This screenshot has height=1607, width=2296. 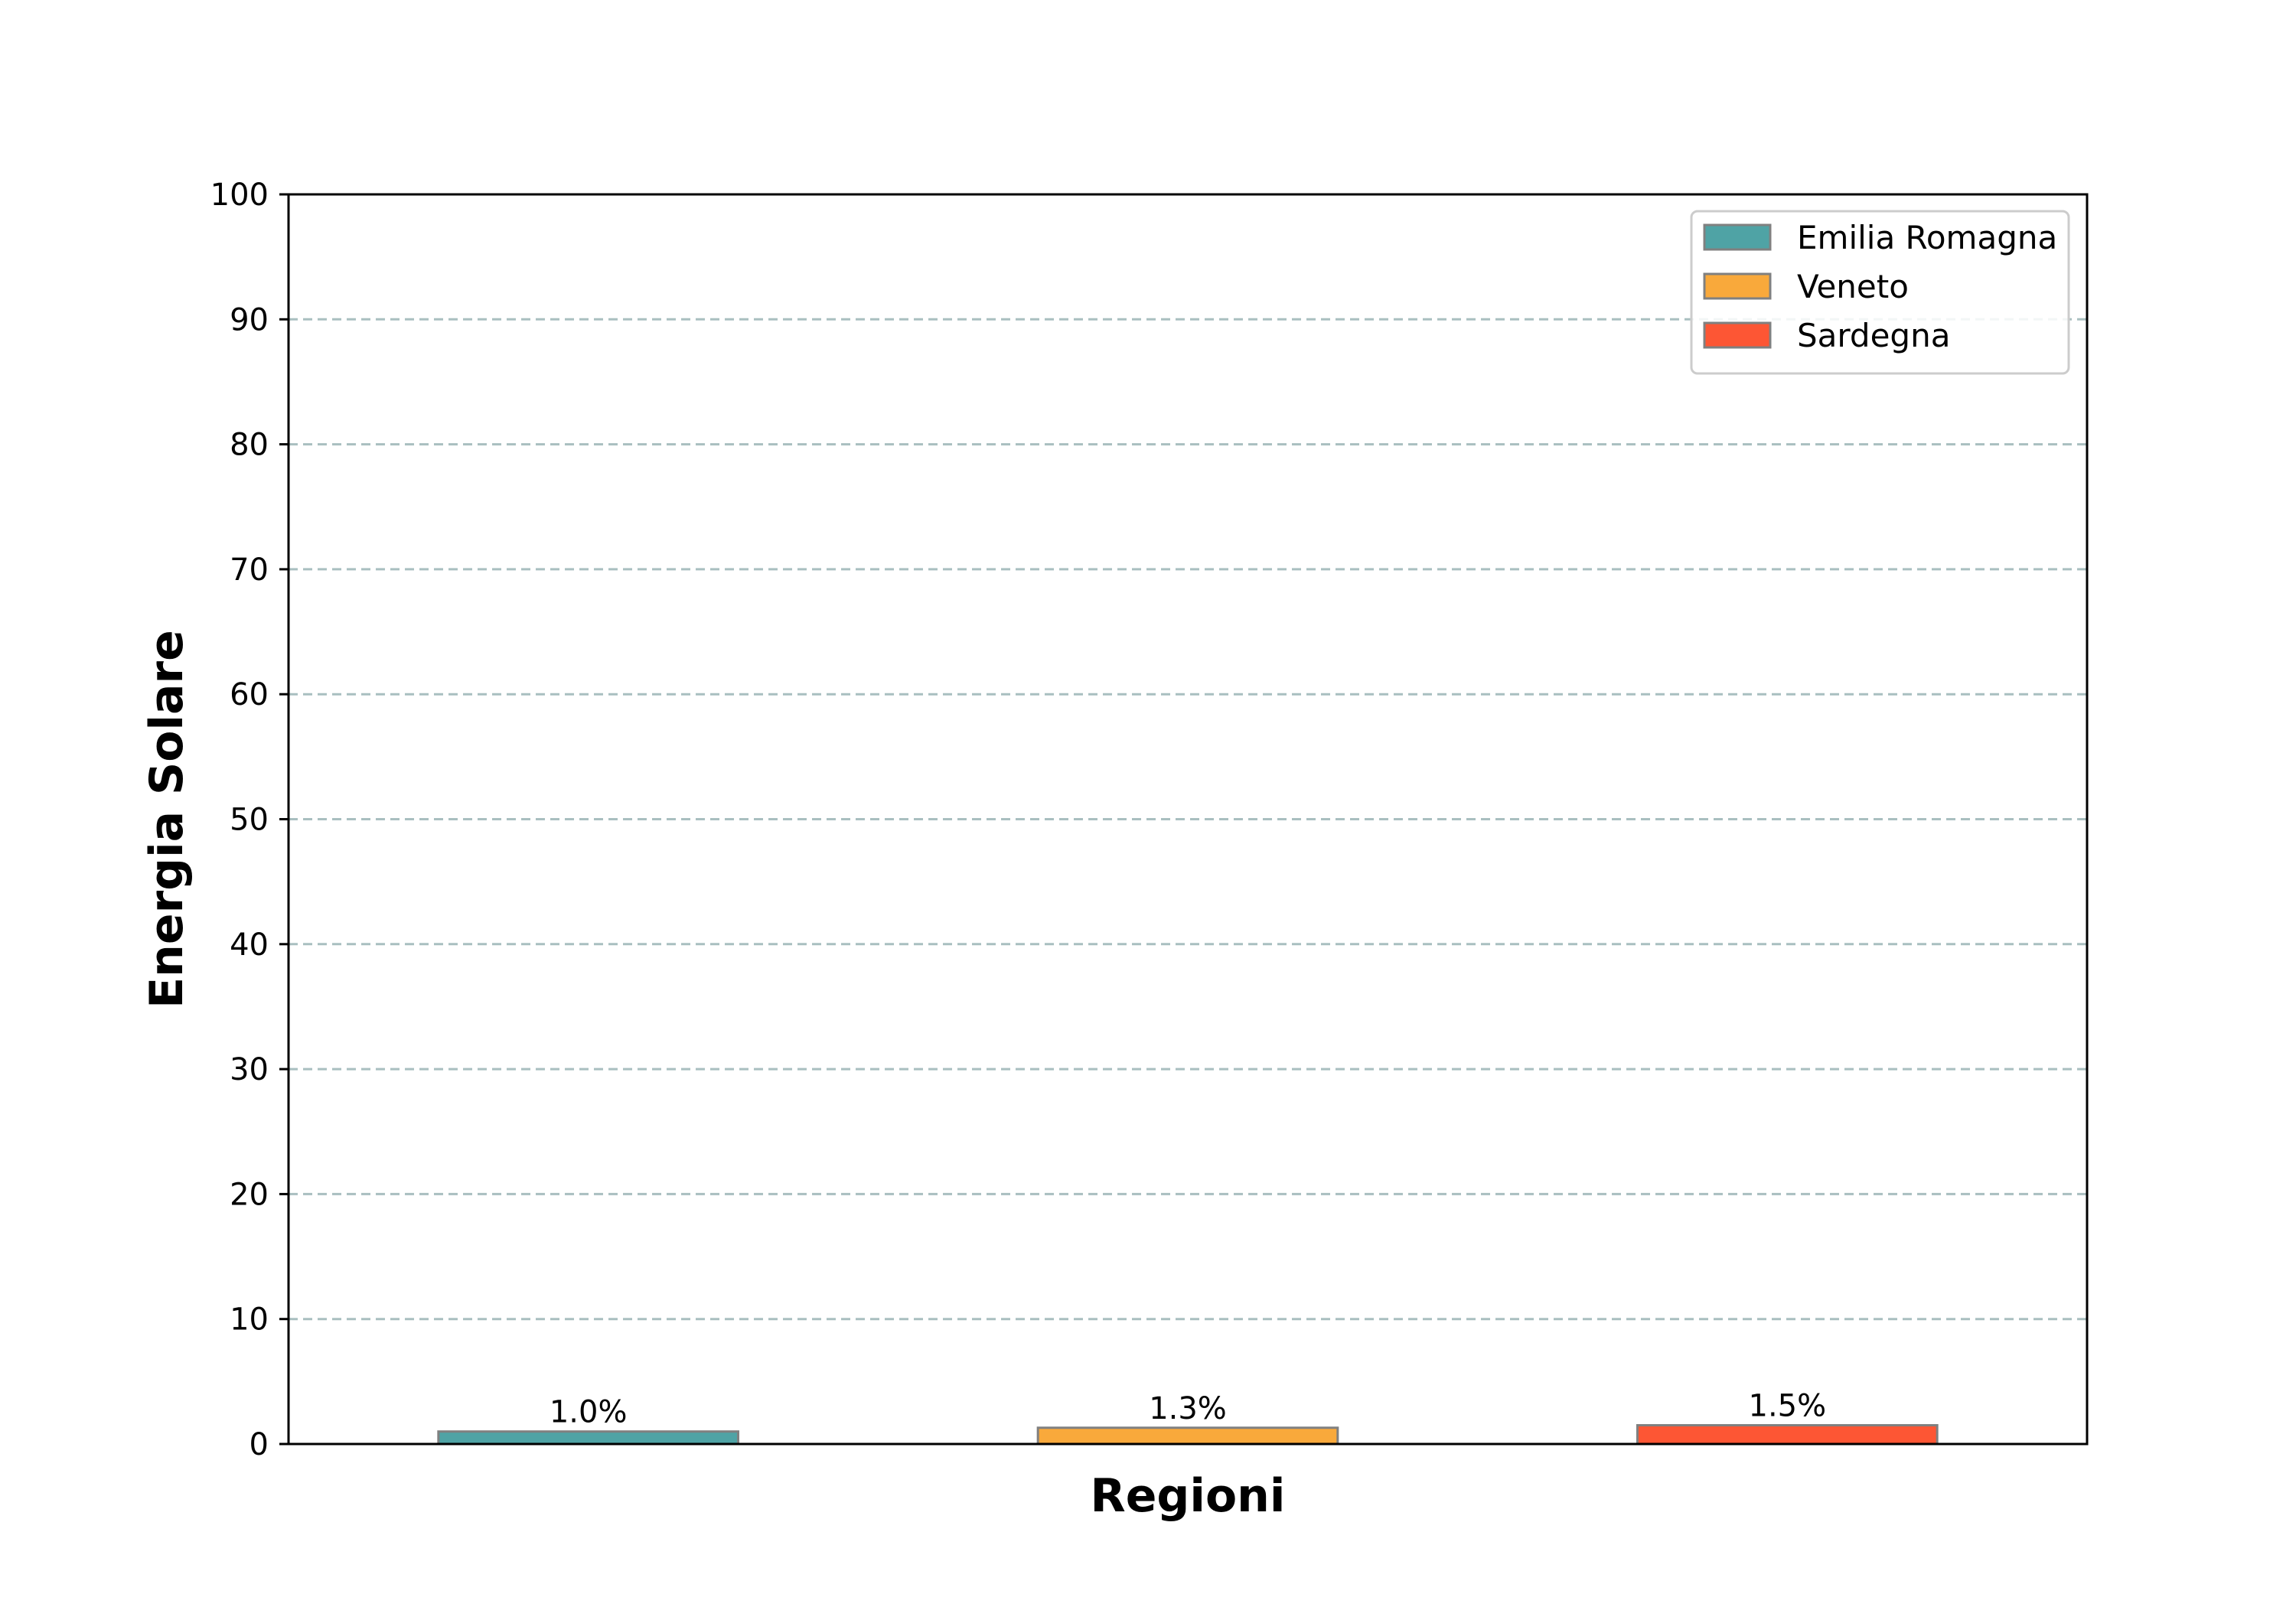 What do you see at coordinates (239, 195) in the screenshot?
I see `y-tick-label: 100` at bounding box center [239, 195].